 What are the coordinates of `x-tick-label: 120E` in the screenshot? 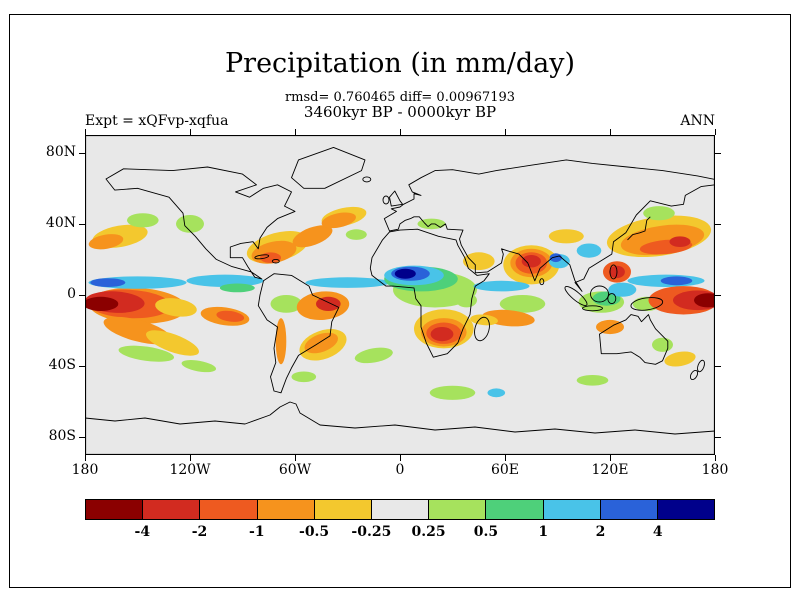 It's located at (610, 470).